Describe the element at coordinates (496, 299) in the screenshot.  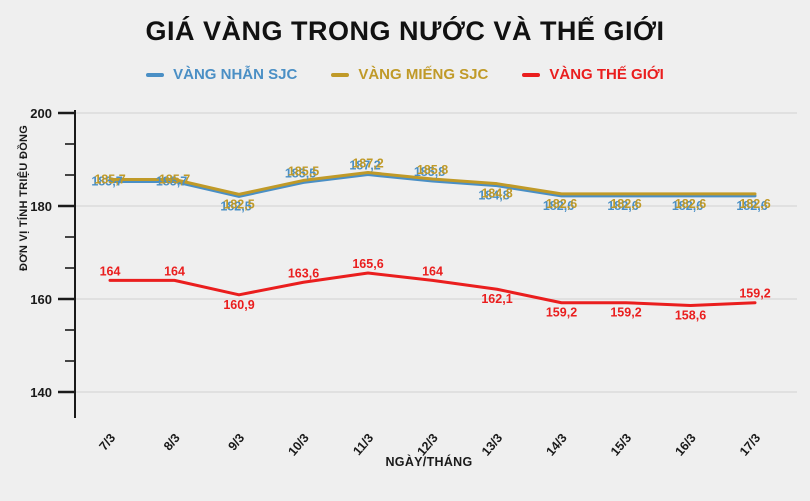
I see `data-label-vang-the-gioi: 162,1` at that location.